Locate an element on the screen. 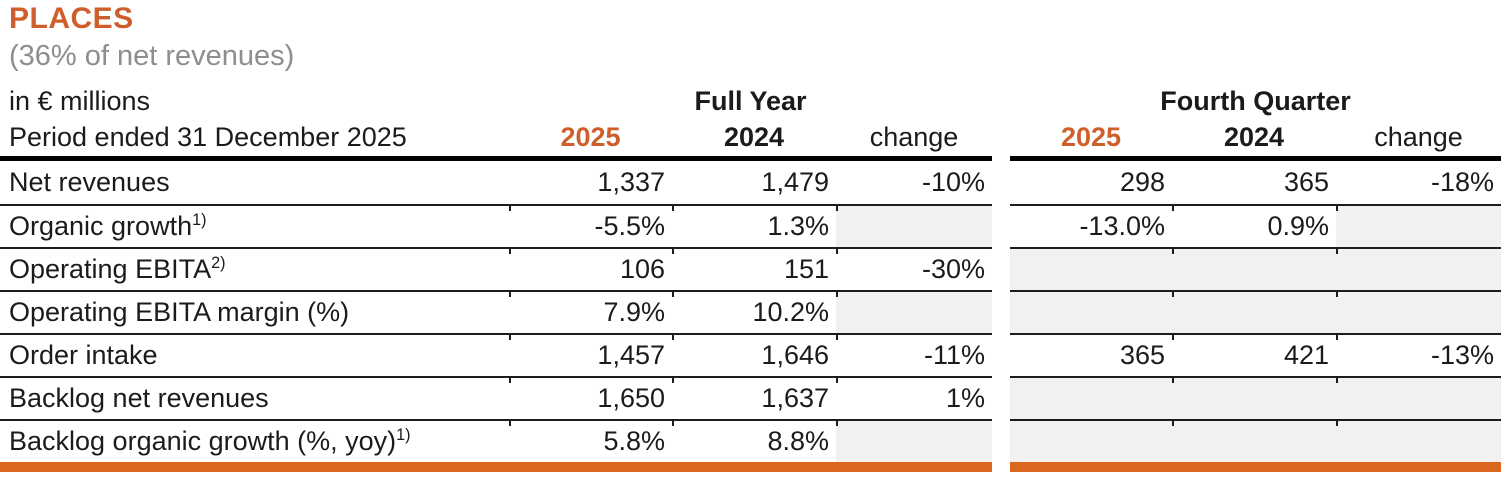  fy-2025-value: 1,457 is located at coordinates (590, 354).